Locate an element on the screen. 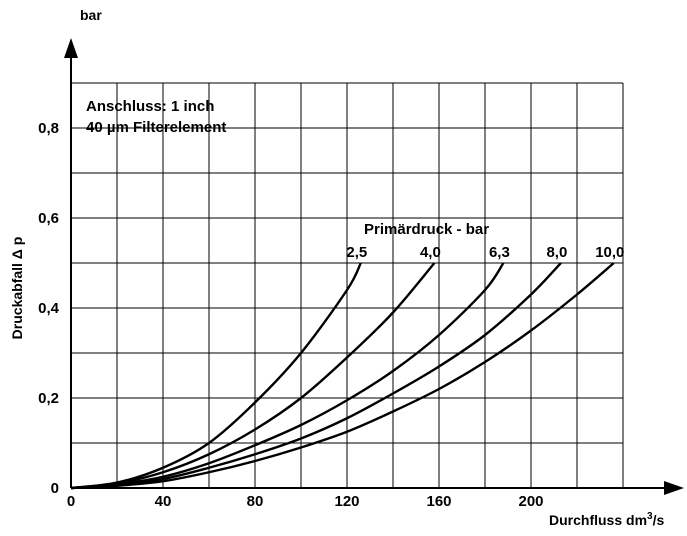 This screenshot has height=536, width=687. x-axis-title-main: Durchfluss dm is located at coordinates (598, 520).